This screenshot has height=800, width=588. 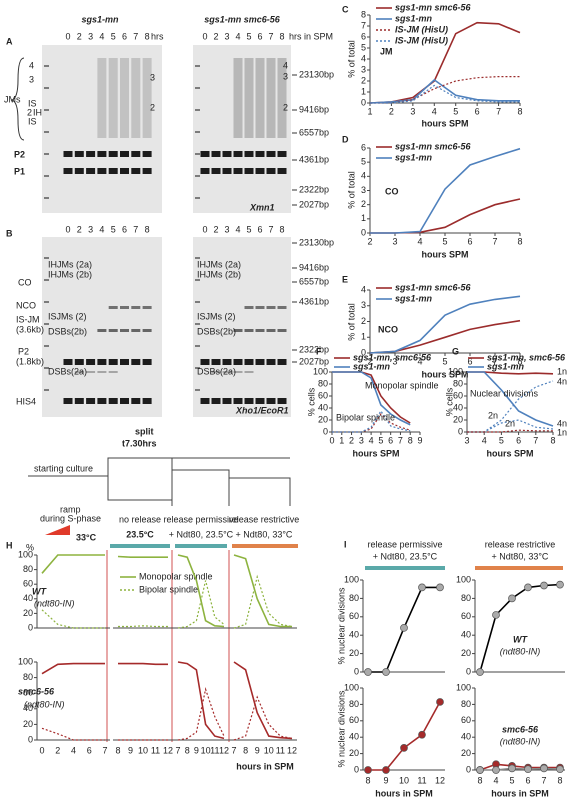 What do you see at coordinates (363, 14) in the screenshot?
I see `y-tick-label: 8` at bounding box center [363, 14].